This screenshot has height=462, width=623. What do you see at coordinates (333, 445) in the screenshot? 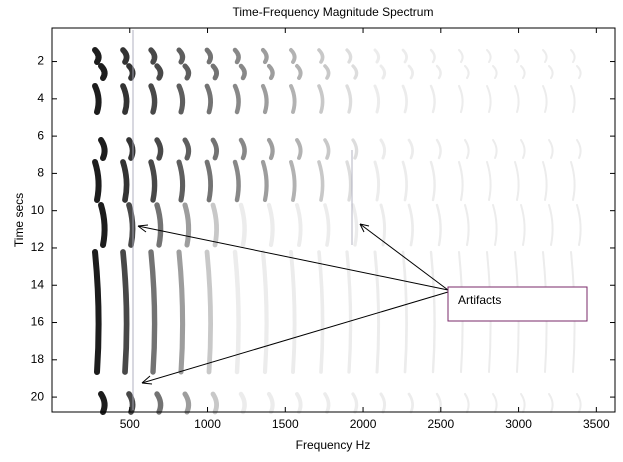
I see `x-axis-label: Frequency Hz` at bounding box center [333, 445].